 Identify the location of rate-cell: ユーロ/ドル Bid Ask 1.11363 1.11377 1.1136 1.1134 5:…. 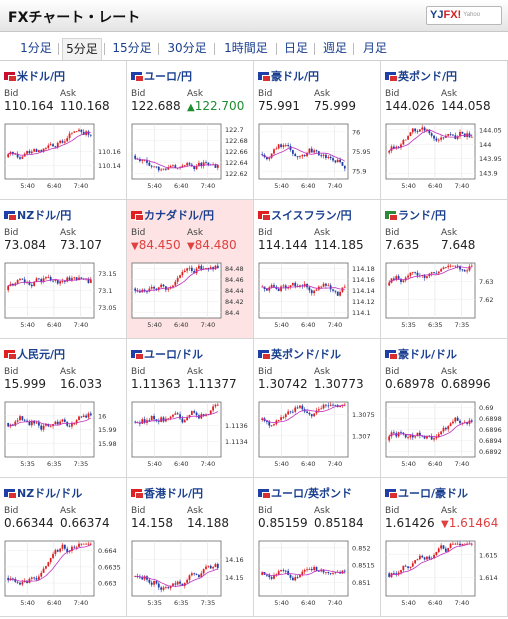
(190, 408).